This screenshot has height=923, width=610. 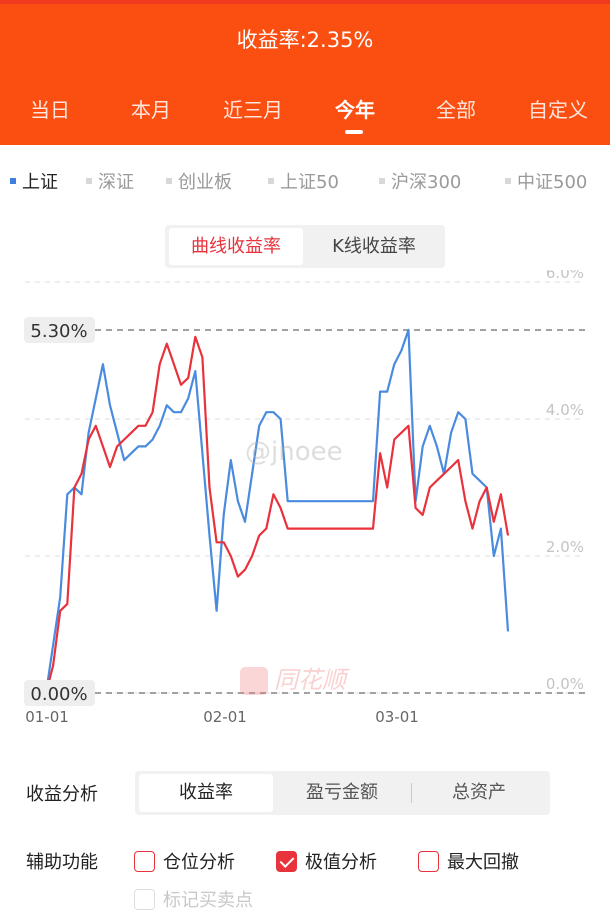 I want to click on x-tick-label: 02-01, so click(x=225, y=717).